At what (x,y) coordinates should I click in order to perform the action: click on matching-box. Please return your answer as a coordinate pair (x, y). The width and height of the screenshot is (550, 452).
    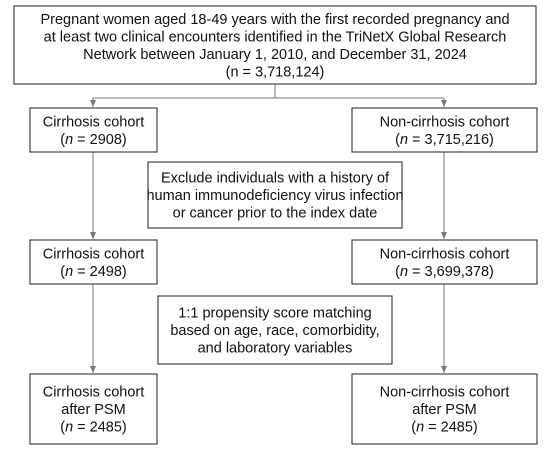
    Looking at the image, I should click on (275, 330).